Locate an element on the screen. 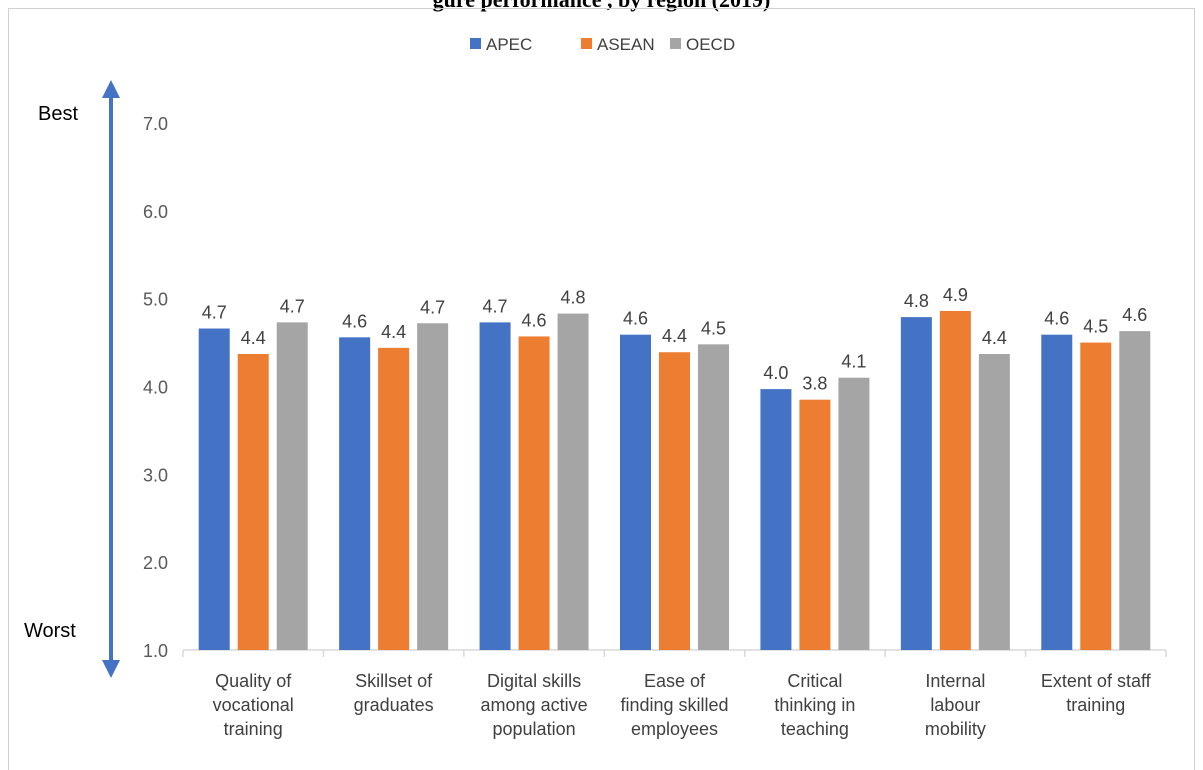 The image size is (1203, 770). y-tick-label: 2.0 is located at coordinates (155, 563).